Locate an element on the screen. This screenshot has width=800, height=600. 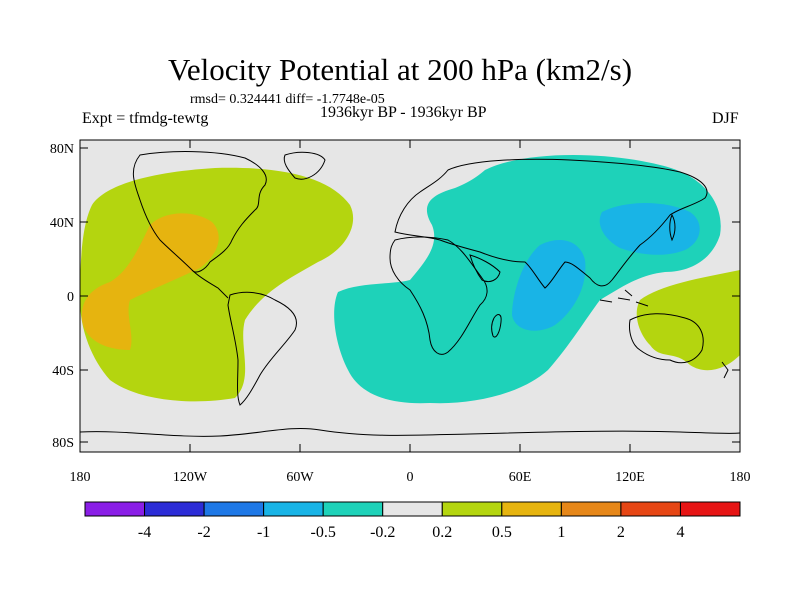
contour-positive-australia is located at coordinates (688, 320).